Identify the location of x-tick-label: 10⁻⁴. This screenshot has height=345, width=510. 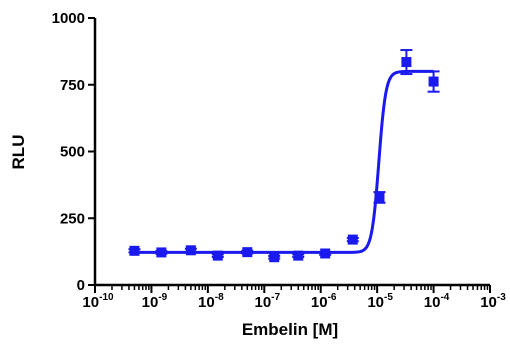
(437, 301).